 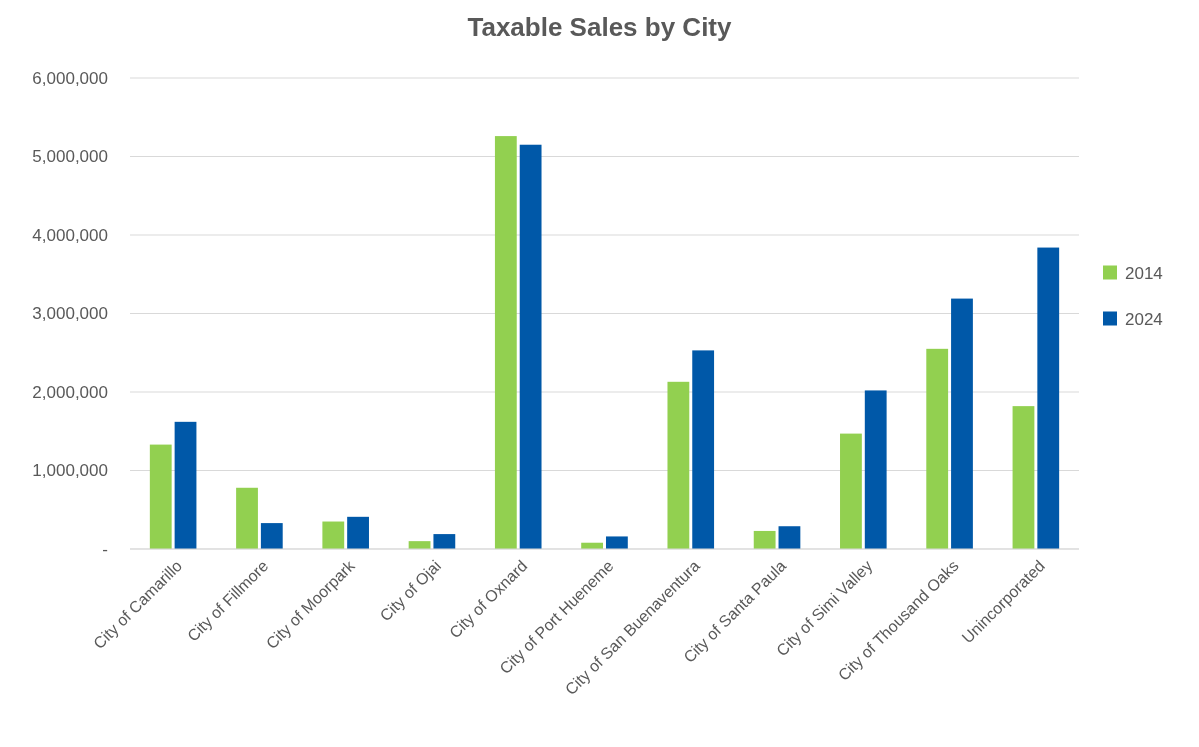 What do you see at coordinates (410, 591) in the screenshot?
I see `x-tick-label: City of Ojai` at bounding box center [410, 591].